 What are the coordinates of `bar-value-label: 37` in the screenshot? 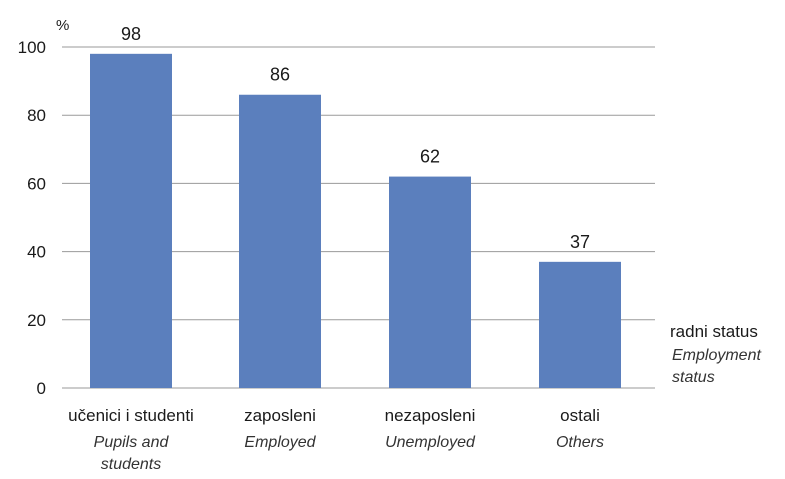 It's located at (580, 242).